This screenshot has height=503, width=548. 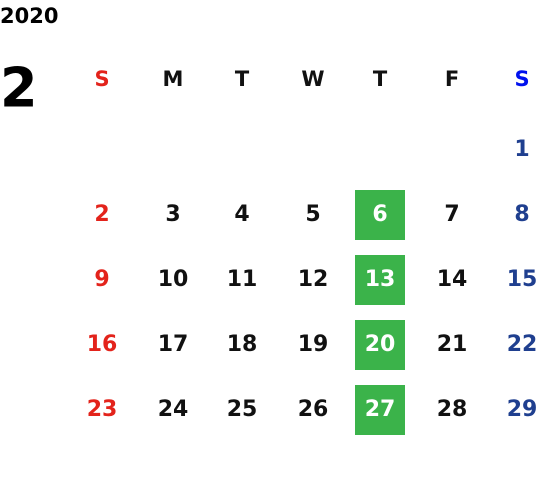 I want to click on day-number: 27, so click(x=380, y=409).